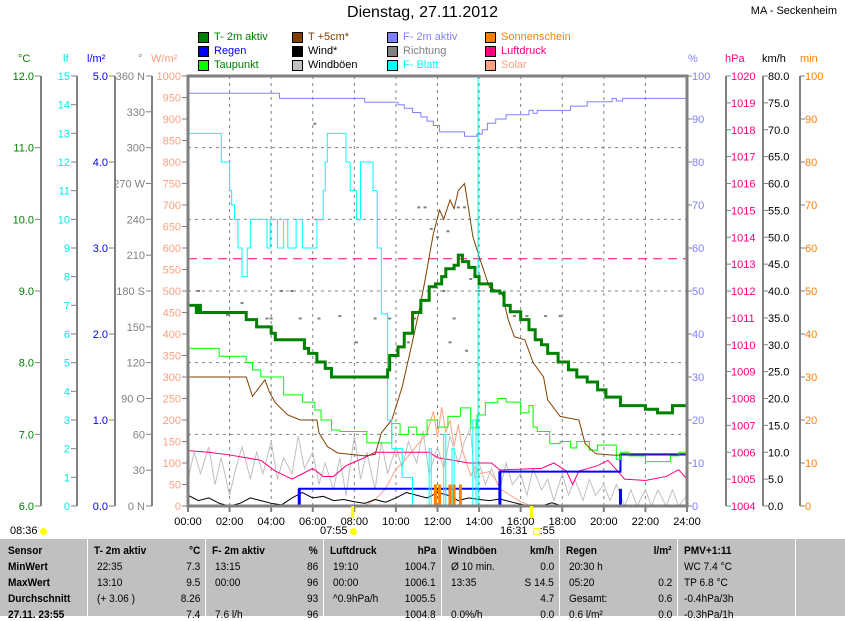 The height and width of the screenshot is (621, 845). I want to click on dir-tick-label: 240, so click(136, 220).